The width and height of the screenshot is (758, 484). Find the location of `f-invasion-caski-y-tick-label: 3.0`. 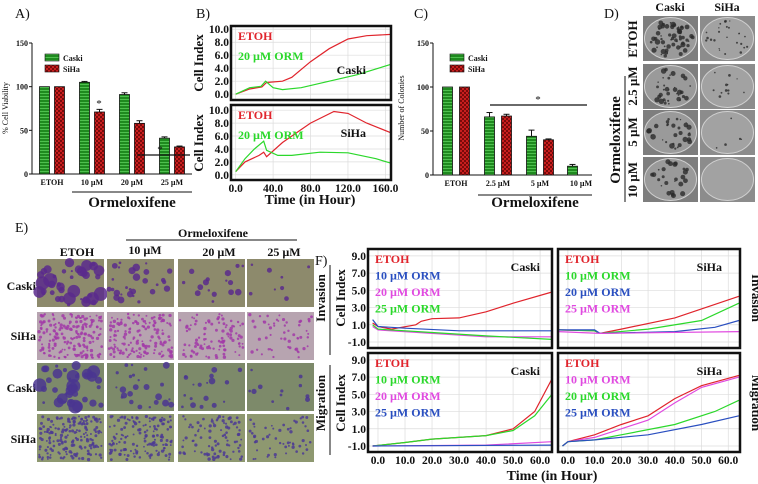

f-invasion-caski-y-tick-label: 3.0 is located at coordinates (359, 309).